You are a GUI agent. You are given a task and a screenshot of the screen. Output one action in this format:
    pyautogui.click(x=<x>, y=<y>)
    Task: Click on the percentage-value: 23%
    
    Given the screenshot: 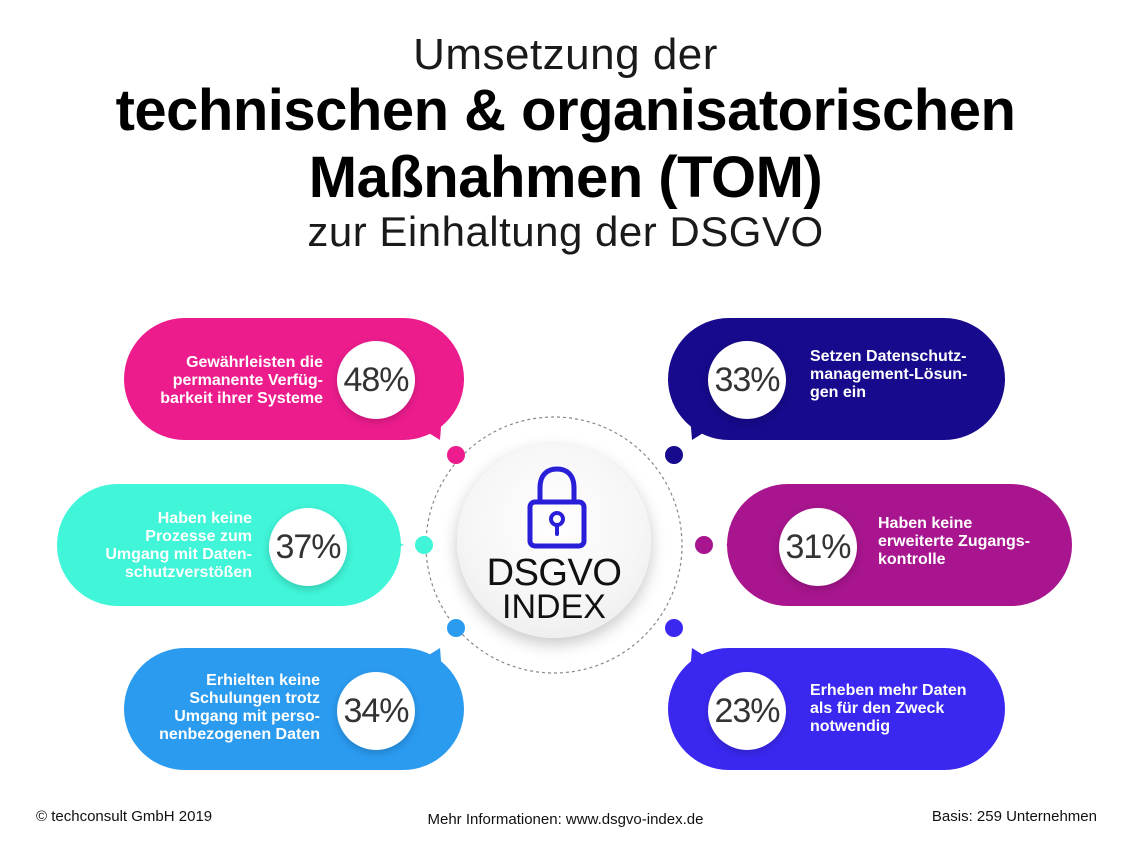 What is the action you would take?
    pyautogui.click(x=747, y=711)
    